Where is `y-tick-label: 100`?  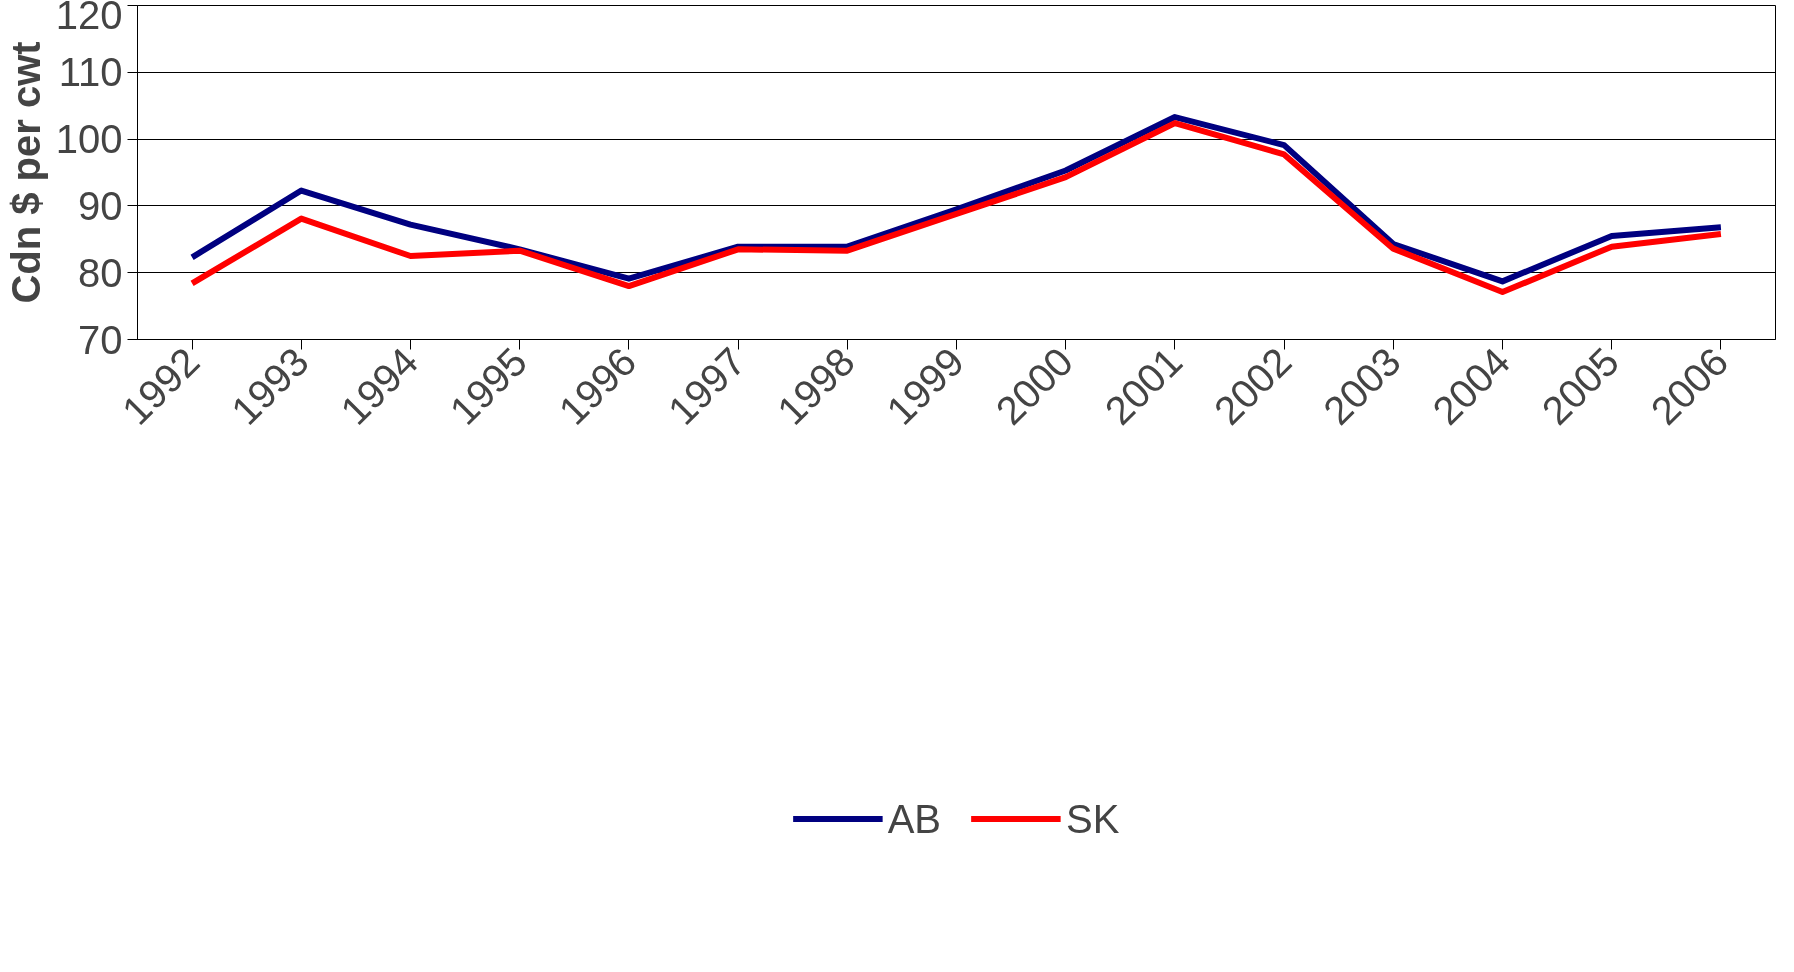 y-tick-label: 100 is located at coordinates (89, 139).